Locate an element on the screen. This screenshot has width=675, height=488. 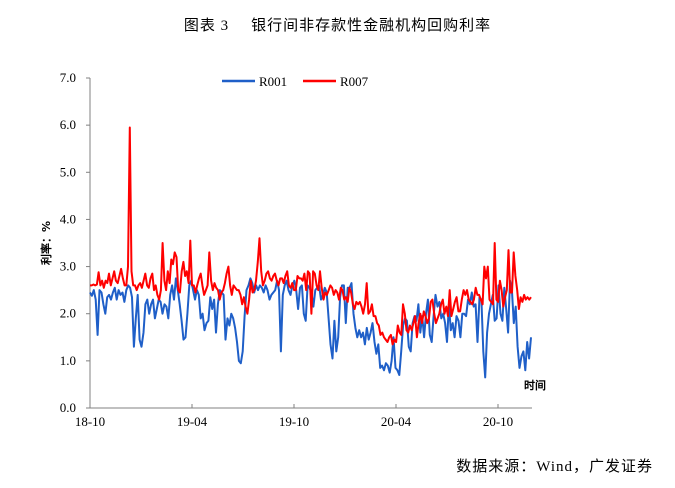
y-tick-label: 0.0 is located at coordinates (68, 407).